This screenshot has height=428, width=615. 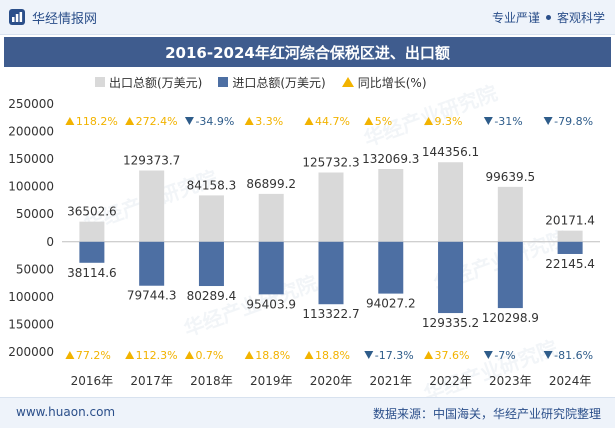 What do you see at coordinates (307, 17) in the screenshot?
I see `top-bar: 华经情报网 专业严谨 客观科学` at bounding box center [307, 17].